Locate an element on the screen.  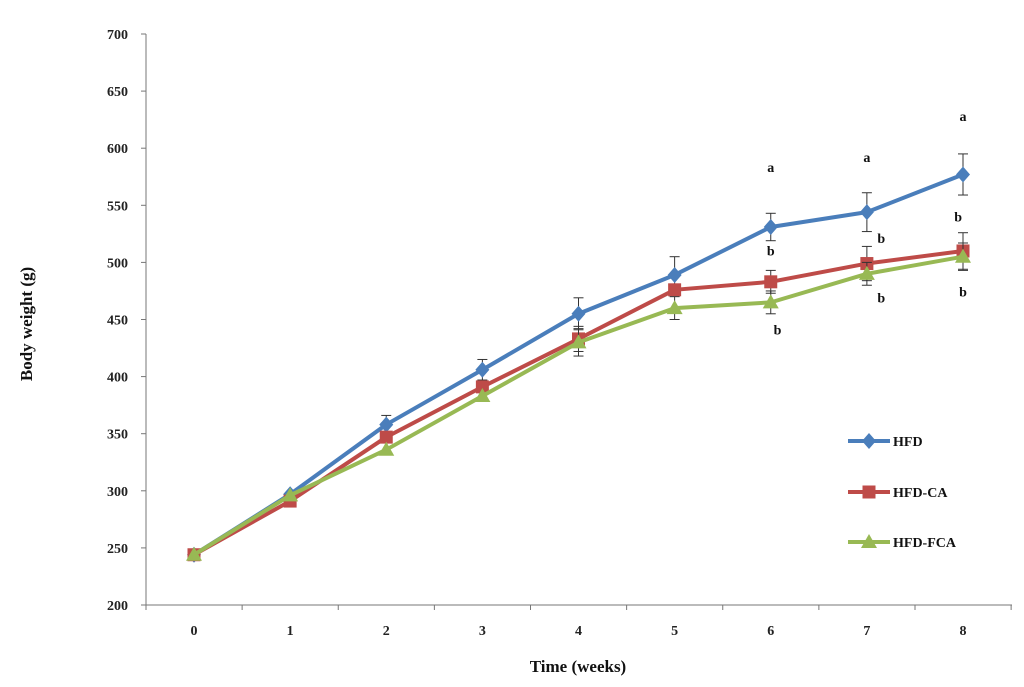
x-tick-label: 7 is located at coordinates (866, 631).